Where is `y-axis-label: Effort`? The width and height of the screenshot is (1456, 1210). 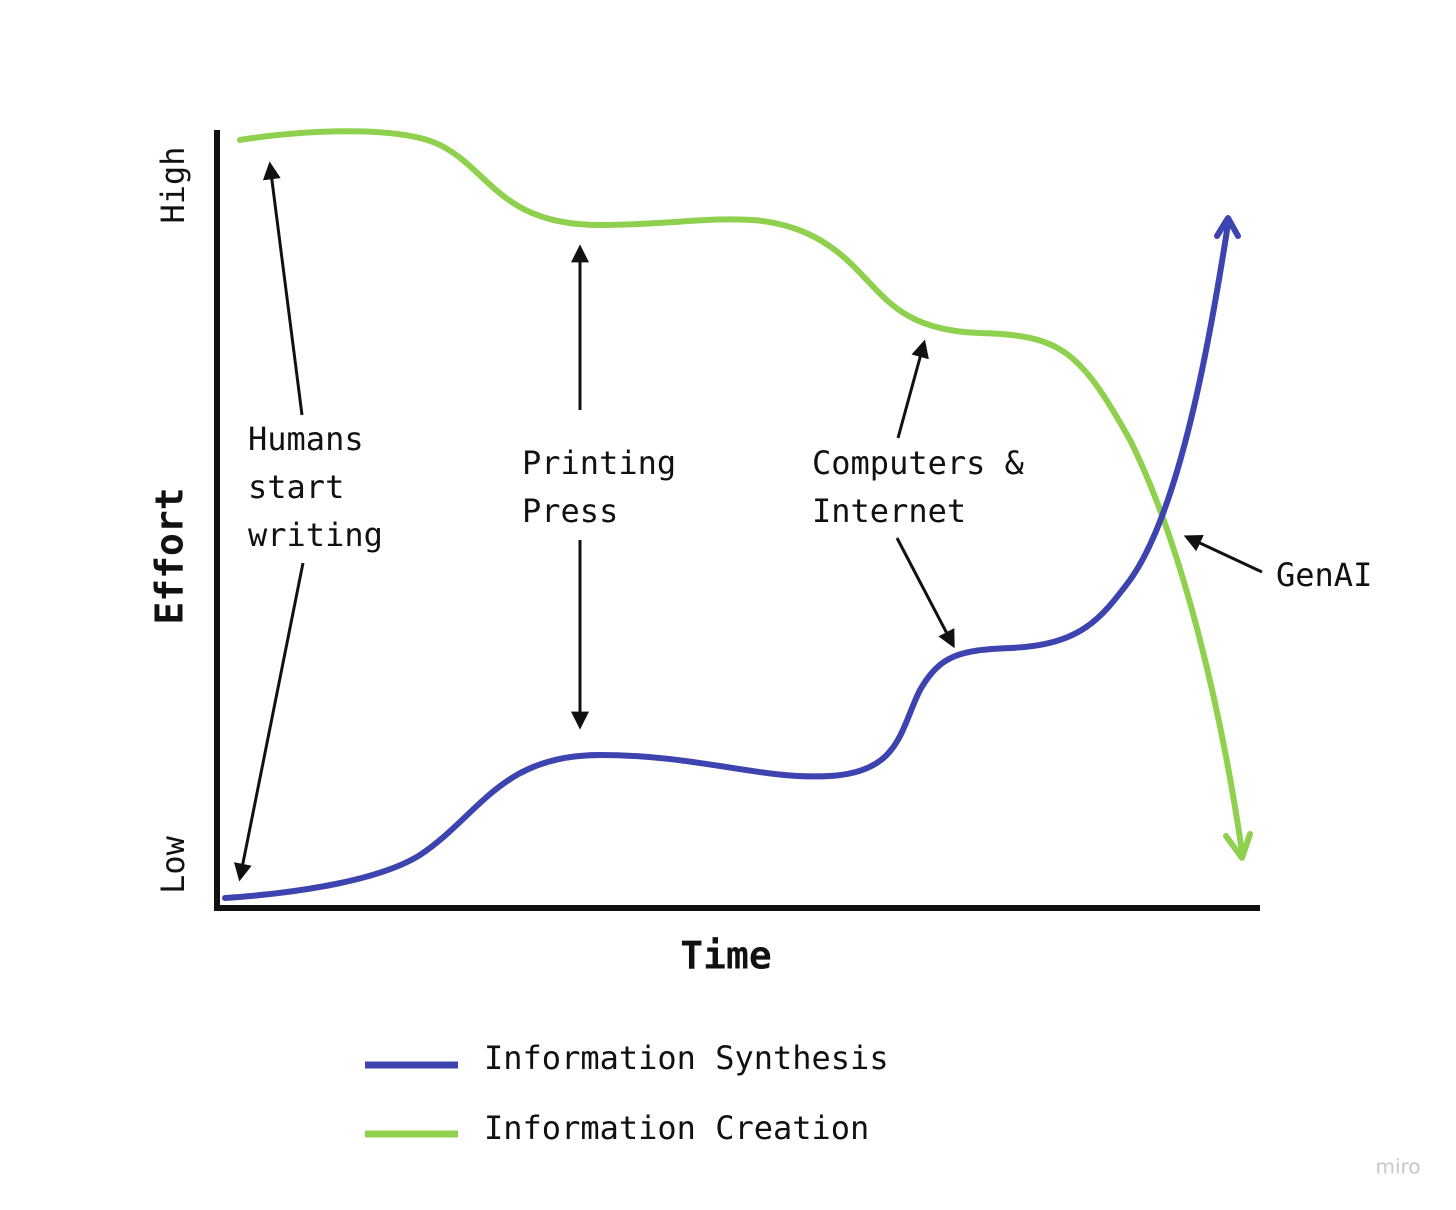 y-axis-label: Effort is located at coordinates (170, 555).